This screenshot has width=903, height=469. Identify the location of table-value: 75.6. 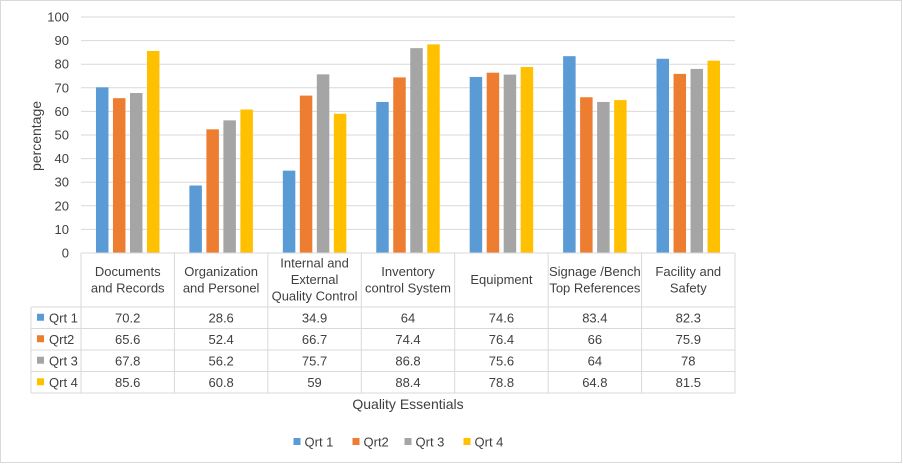
(501, 360).